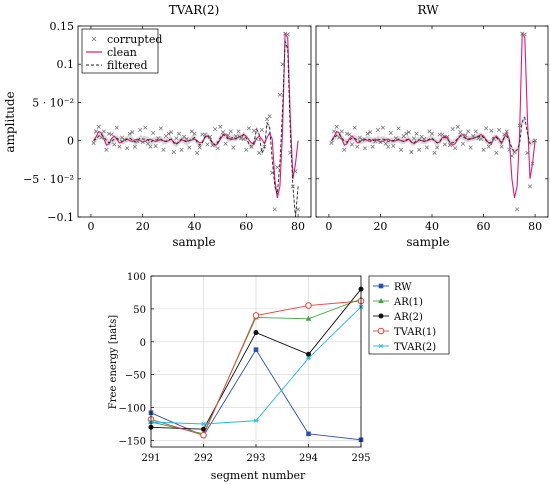 The image size is (550, 484). Describe the element at coordinates (308, 434) in the screenshot. I see `series-point-rw` at that location.